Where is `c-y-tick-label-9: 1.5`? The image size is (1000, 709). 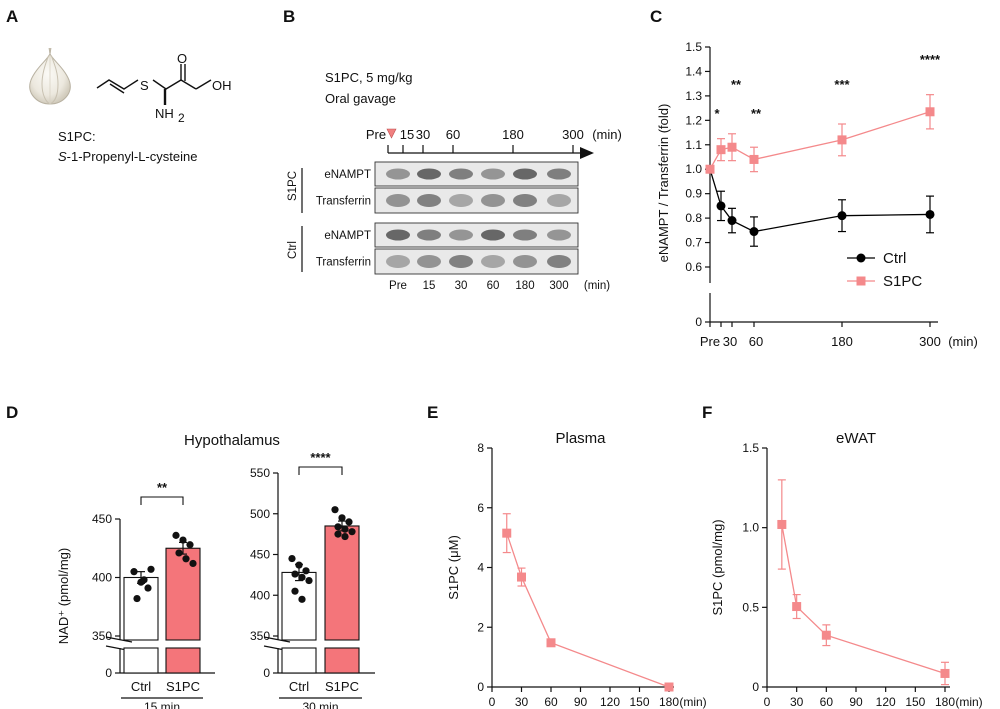 c-y-tick-label-9: 1.5 is located at coordinates (693, 47).